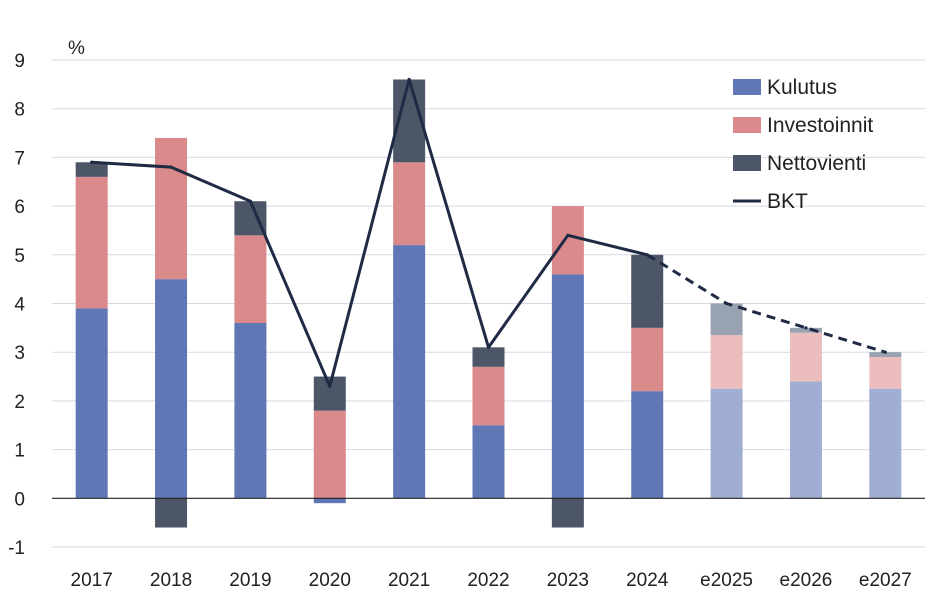 This screenshot has width=942, height=595. I want to click on bar-investoinnit-2018, so click(171, 208).